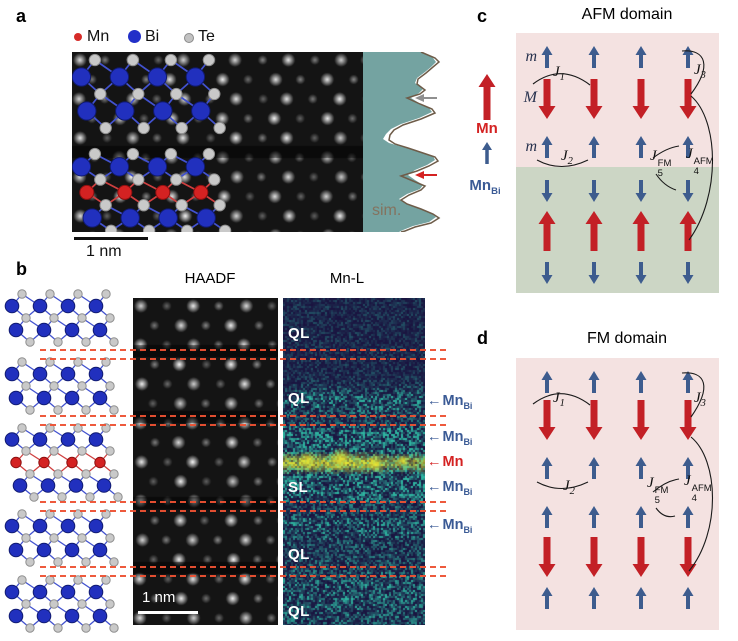 The width and height of the screenshot is (738, 641). Describe the element at coordinates (152, 142) in the screenshot. I see `atomic-model-overlay` at that location.